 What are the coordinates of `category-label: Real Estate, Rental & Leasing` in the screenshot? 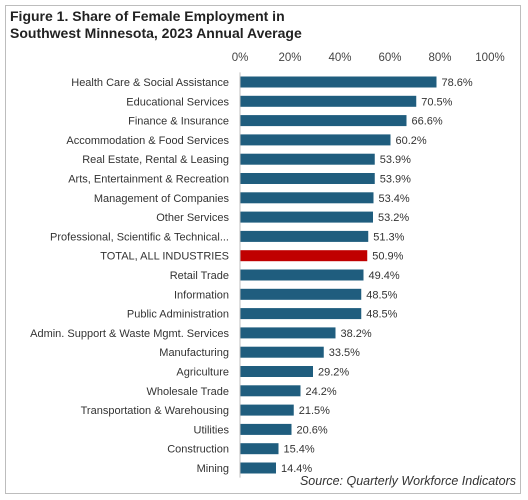 It's located at (155, 160).